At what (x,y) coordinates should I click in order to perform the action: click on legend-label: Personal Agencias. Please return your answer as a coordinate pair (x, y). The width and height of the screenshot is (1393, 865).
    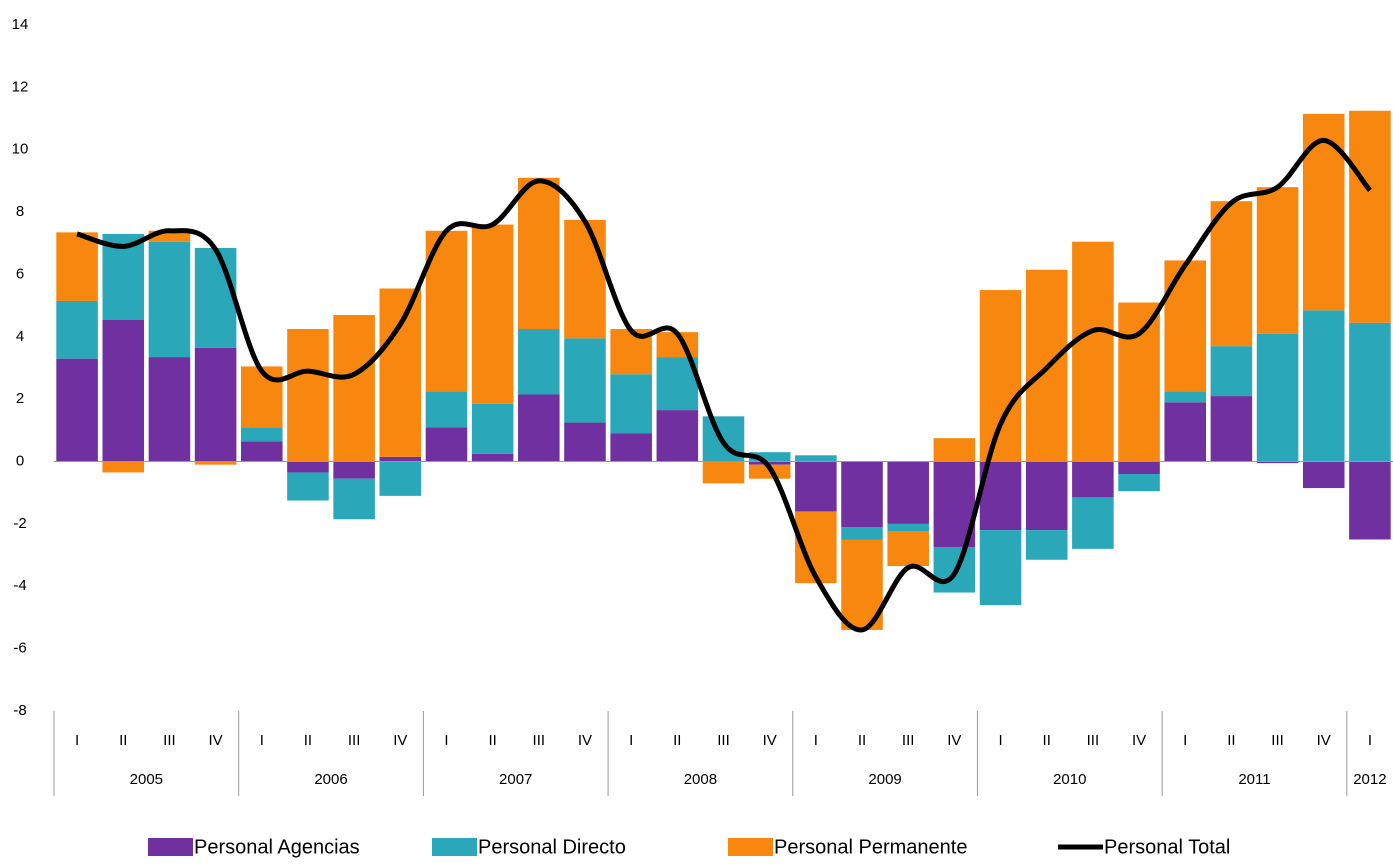
    Looking at the image, I should click on (277, 847).